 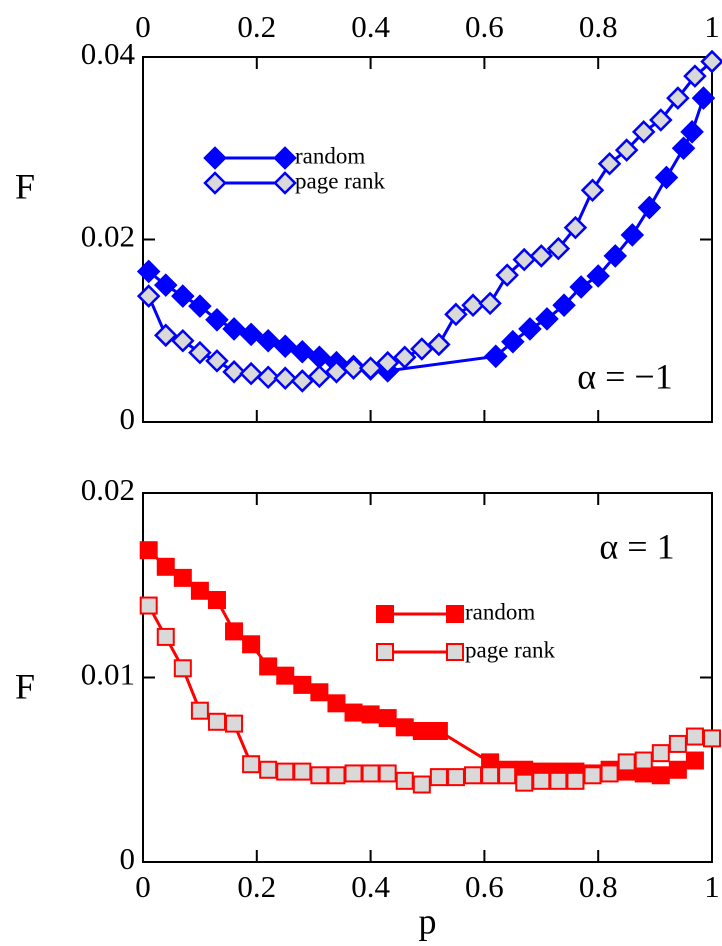 I want to click on x-tick-label: 1, so click(x=712, y=886).